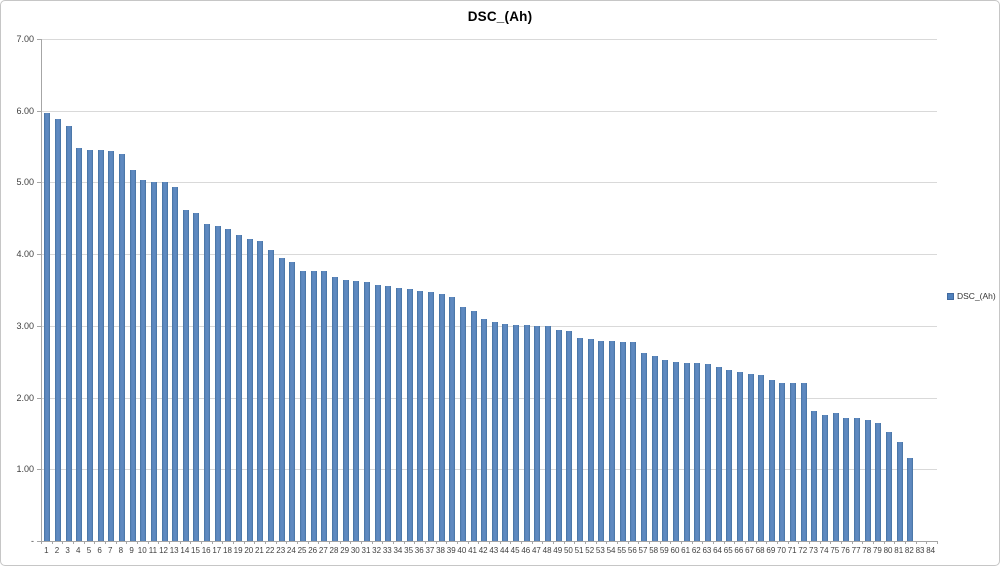  I want to click on y-tick-label: 3.00, so click(25, 325).